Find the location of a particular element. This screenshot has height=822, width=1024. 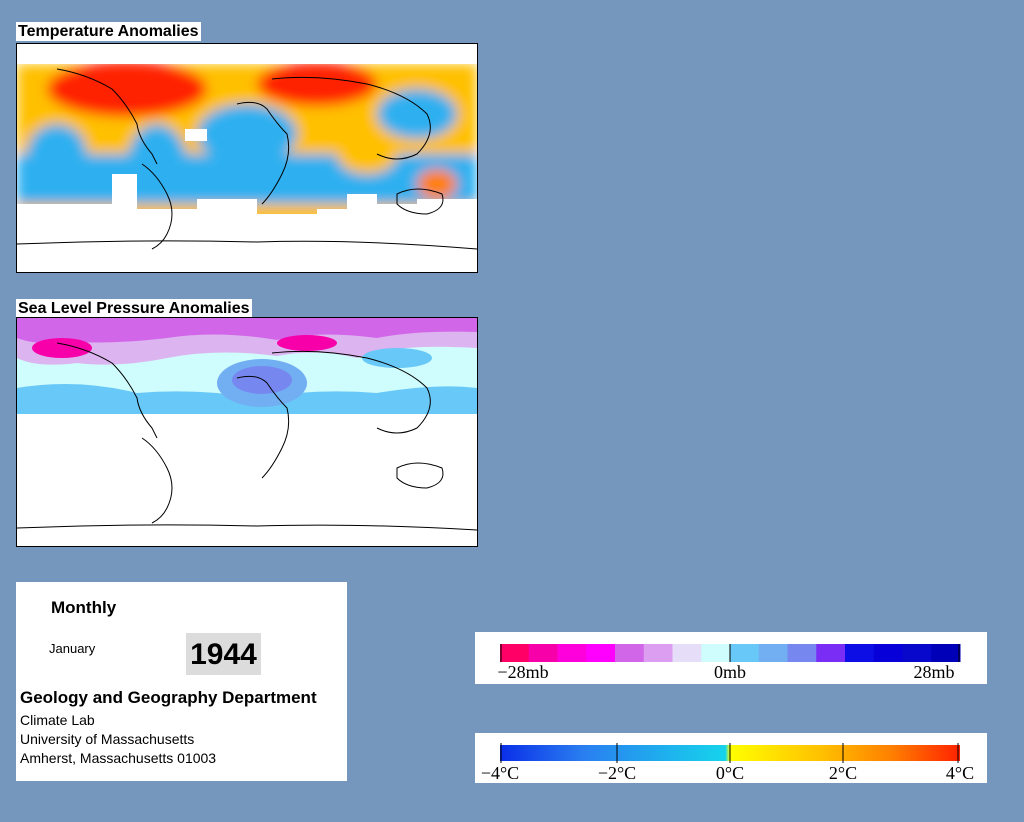

year-label: 1944 is located at coordinates (223, 654).